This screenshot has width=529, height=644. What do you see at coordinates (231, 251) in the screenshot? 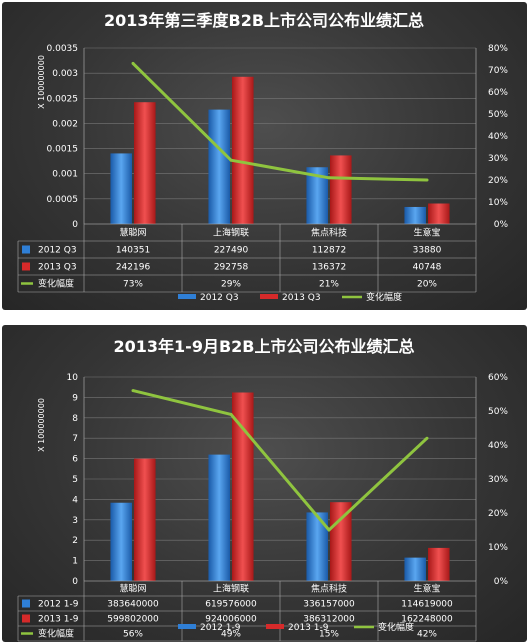
I see `table-cell-value: 227490` at bounding box center [231, 251].